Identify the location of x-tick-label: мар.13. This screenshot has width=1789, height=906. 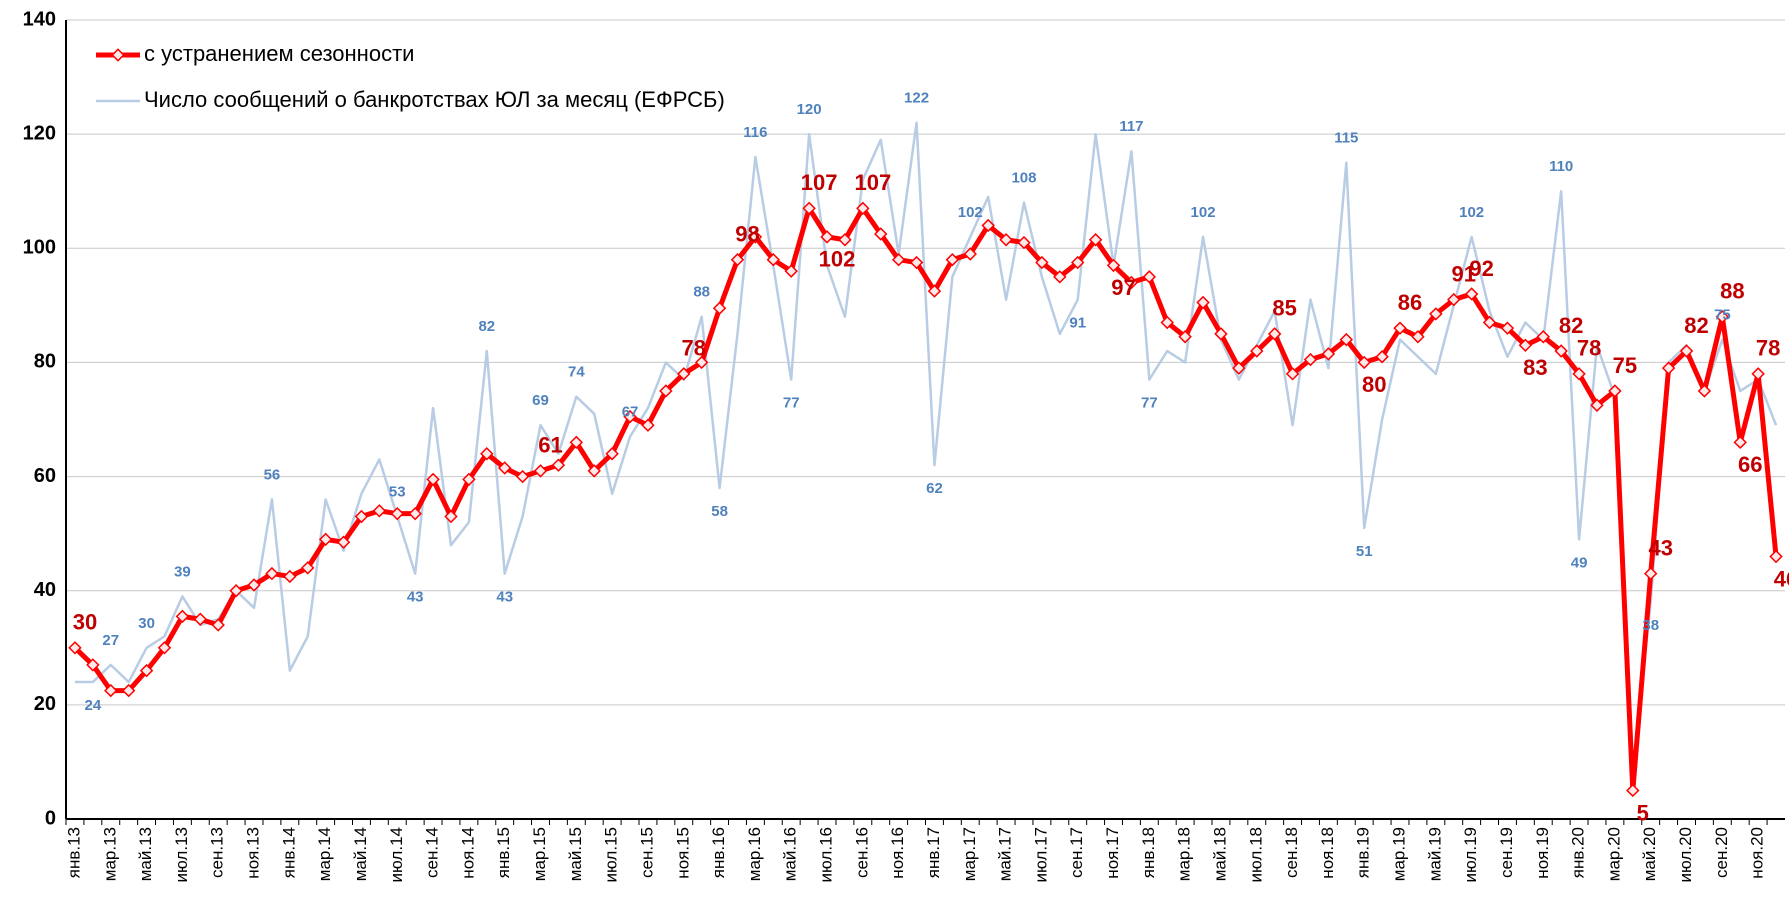
(109, 854).